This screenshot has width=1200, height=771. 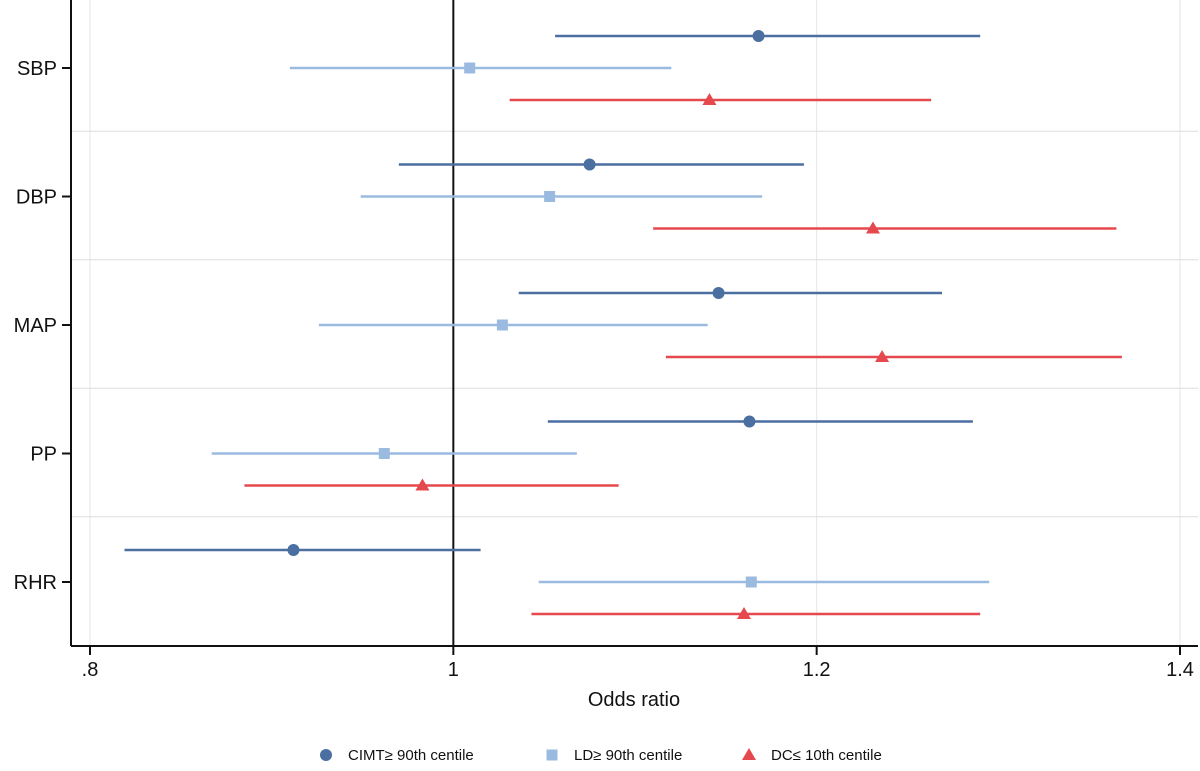 I want to click on legend-label: LD≥ 90th centile, so click(x=628, y=755).